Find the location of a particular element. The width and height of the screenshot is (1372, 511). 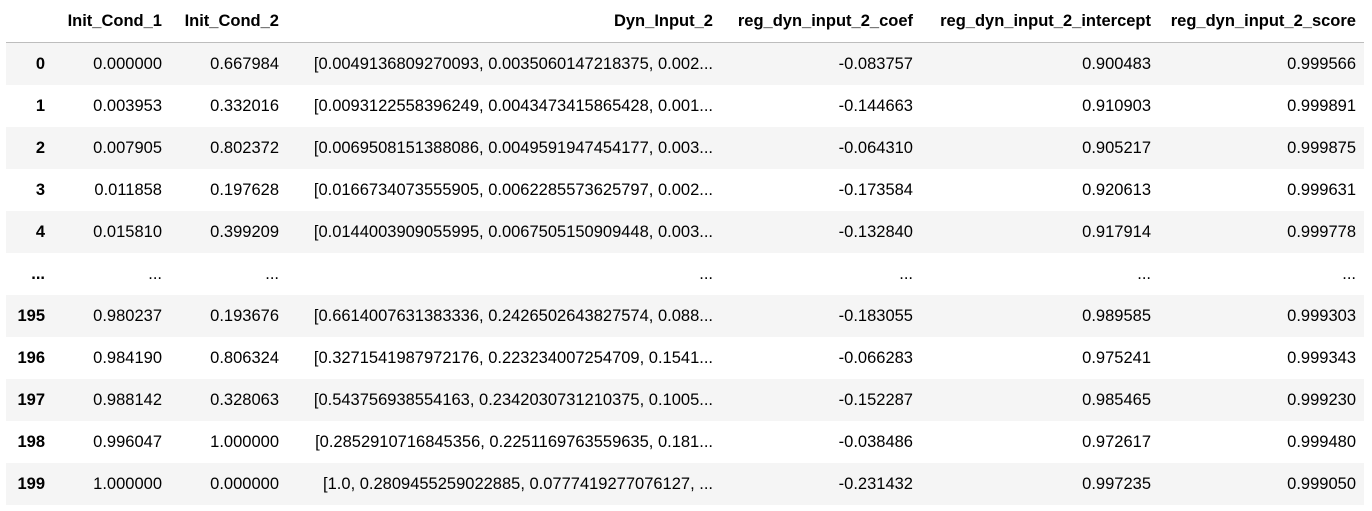

cell-coef: -0.144663 is located at coordinates (875, 105).